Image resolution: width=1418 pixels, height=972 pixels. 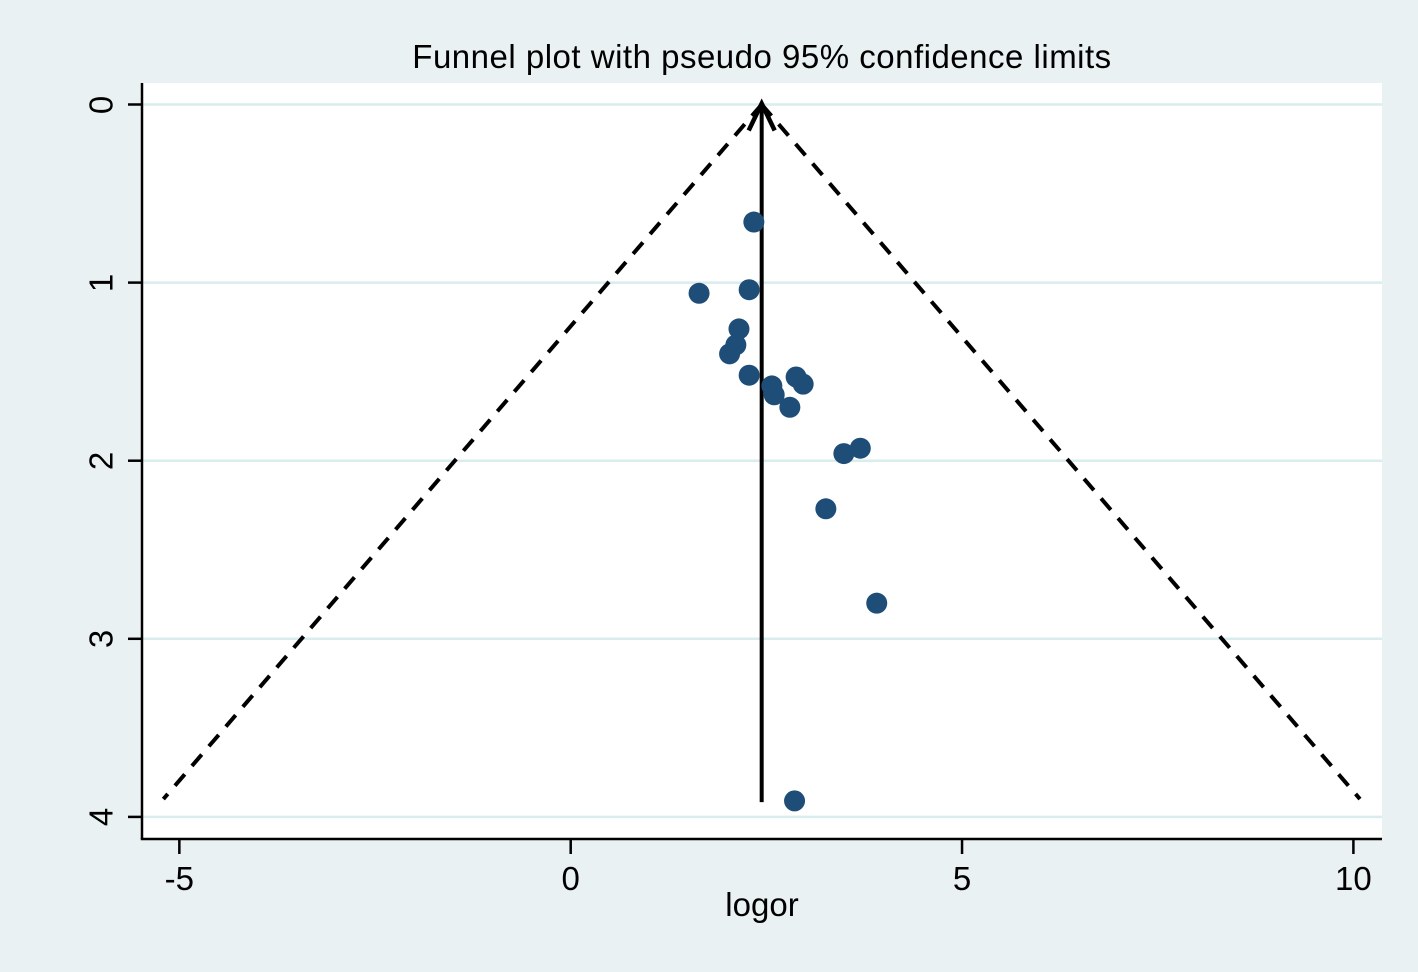 I want to click on x-tick-label: 0, so click(x=570, y=878).